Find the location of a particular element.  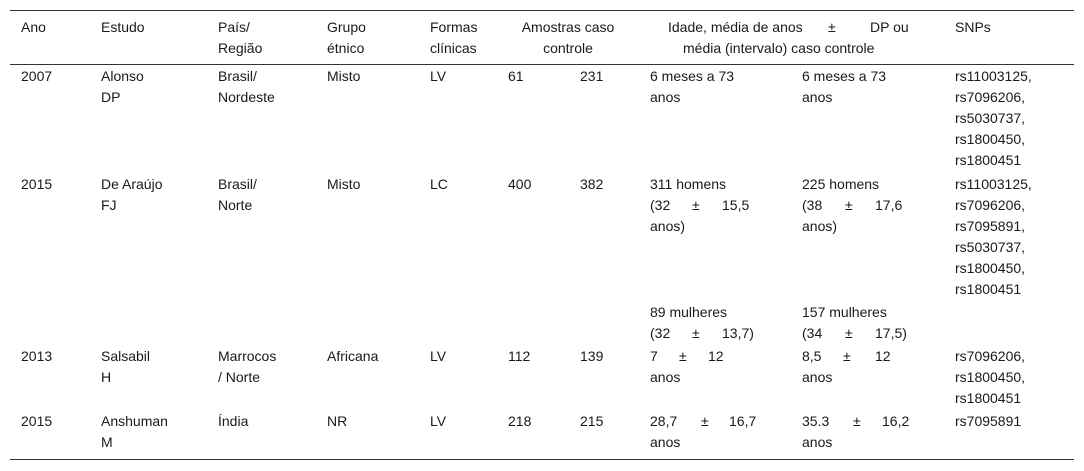

header-grupo-line1: Grupo is located at coordinates (346, 27).